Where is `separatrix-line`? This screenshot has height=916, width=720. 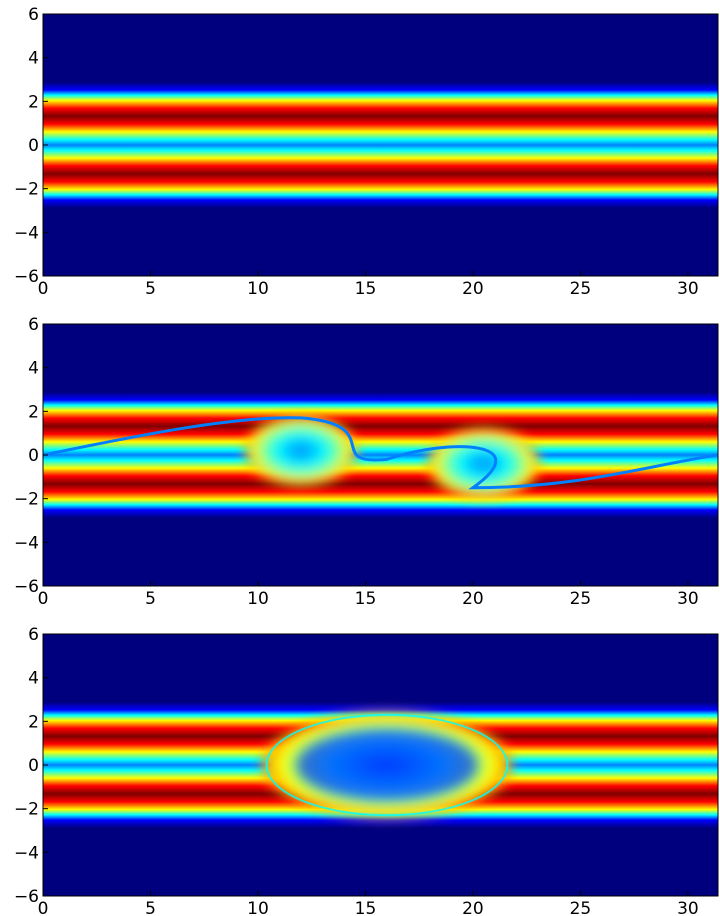 separatrix-line is located at coordinates (380, 453).